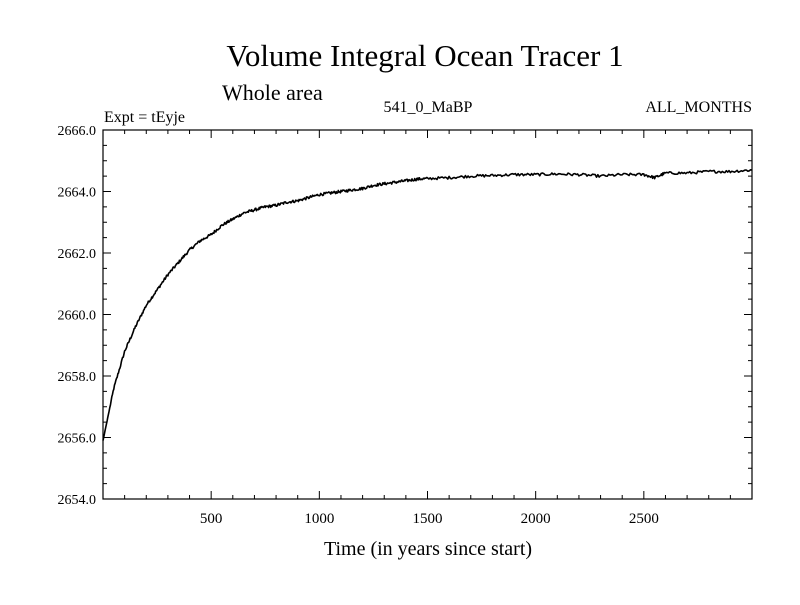 This screenshot has width=800, height=605. I want to click on chart-subtitle: Whole area, so click(272, 92).